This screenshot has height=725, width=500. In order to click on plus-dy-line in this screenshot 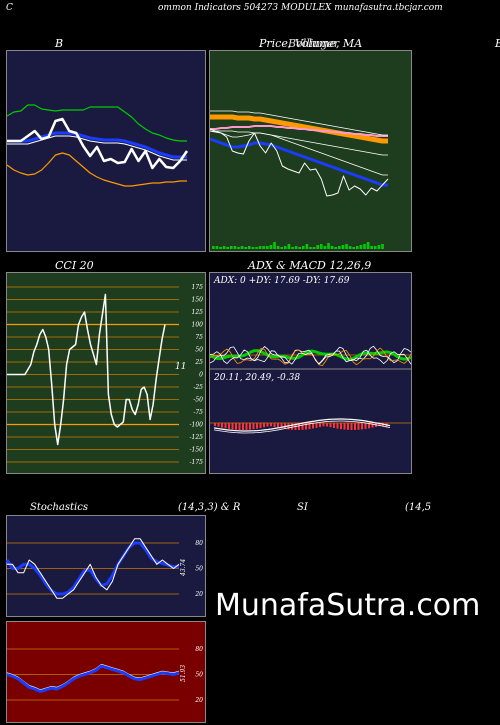, I will do `click(310, 355)`.